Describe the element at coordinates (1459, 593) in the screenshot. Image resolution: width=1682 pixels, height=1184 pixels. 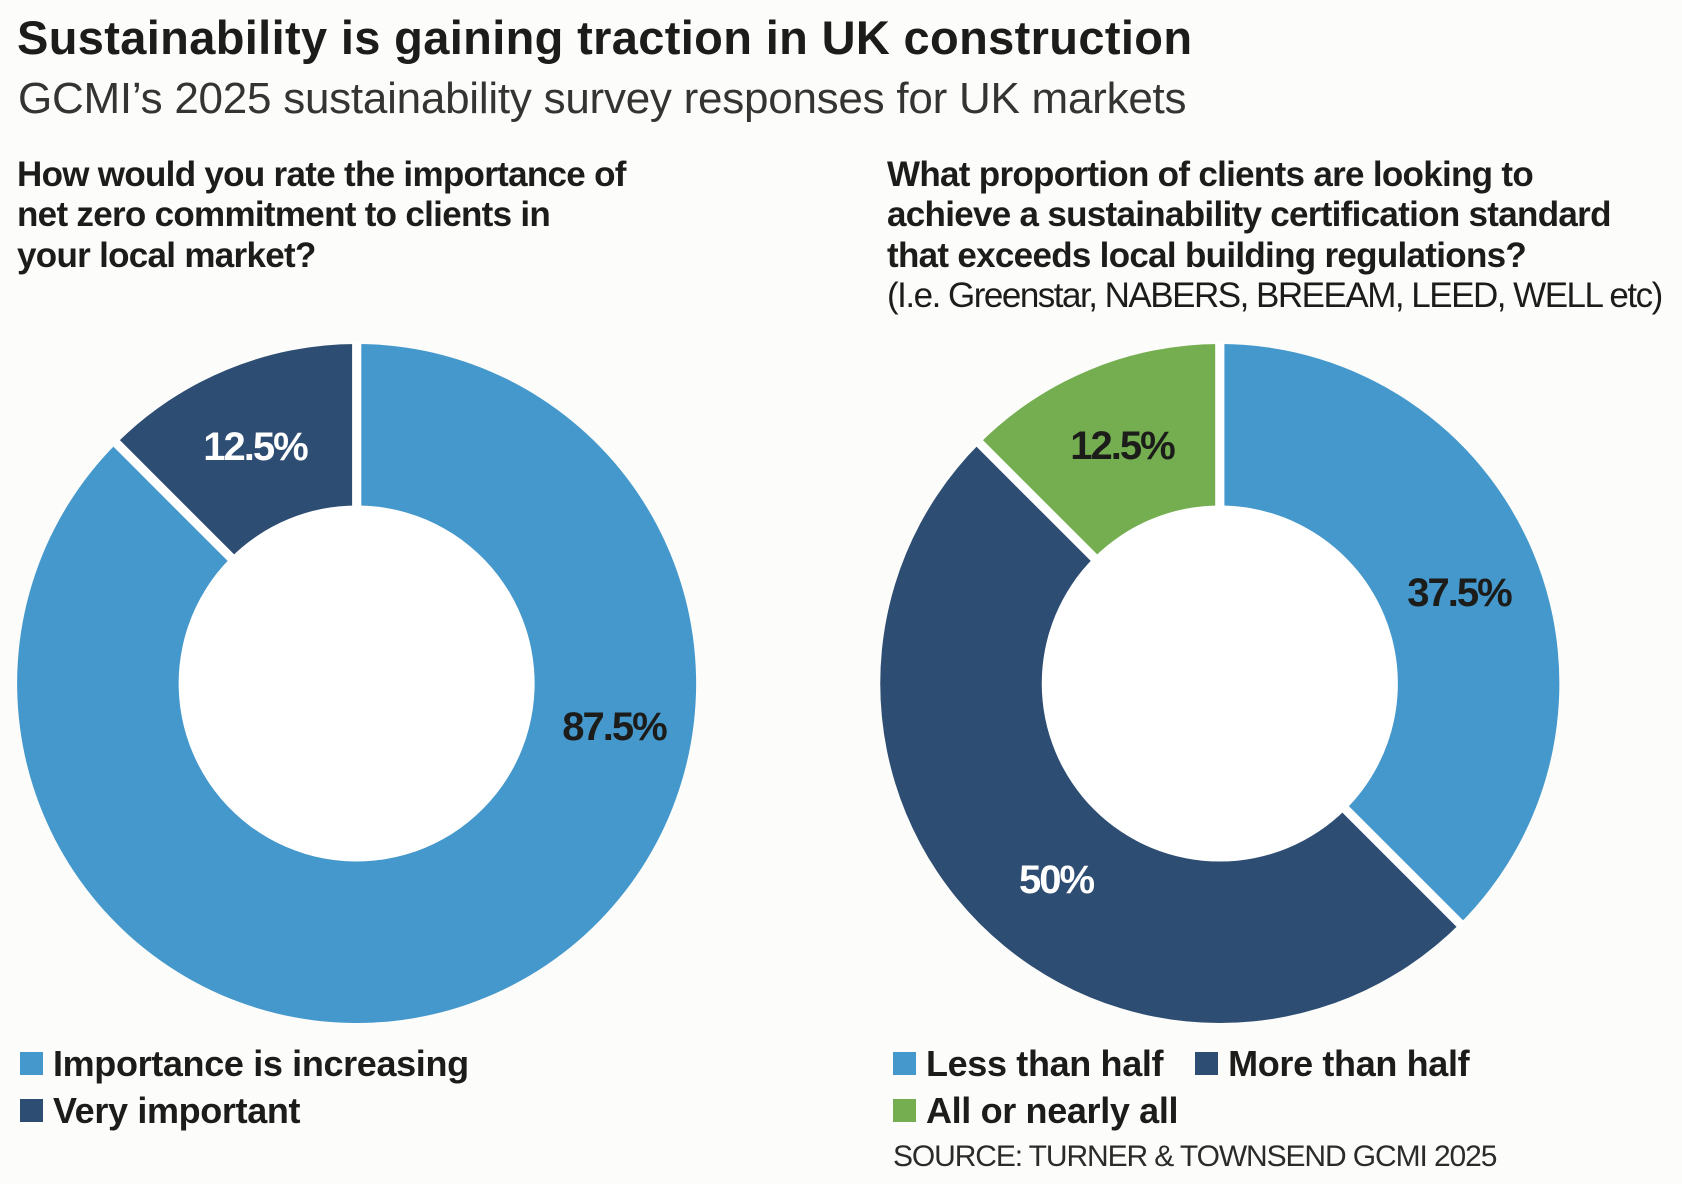
I see `svg-text: 37.5%` at that location.